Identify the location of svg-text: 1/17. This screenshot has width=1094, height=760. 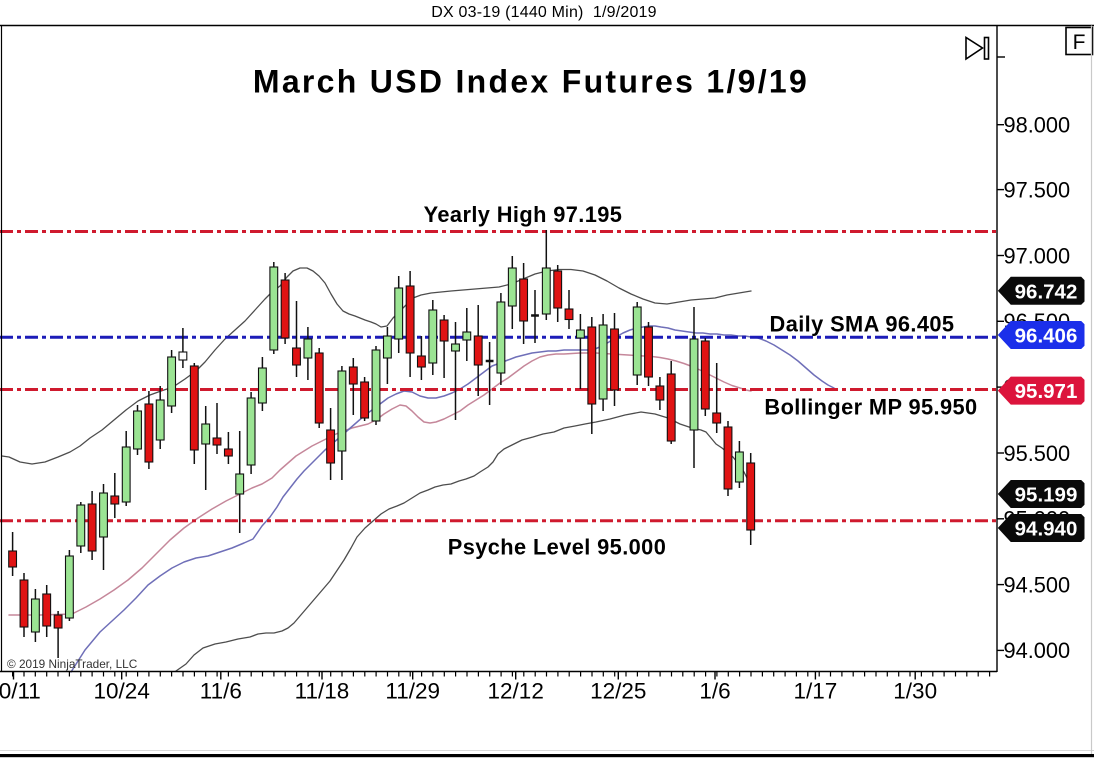
(816, 691).